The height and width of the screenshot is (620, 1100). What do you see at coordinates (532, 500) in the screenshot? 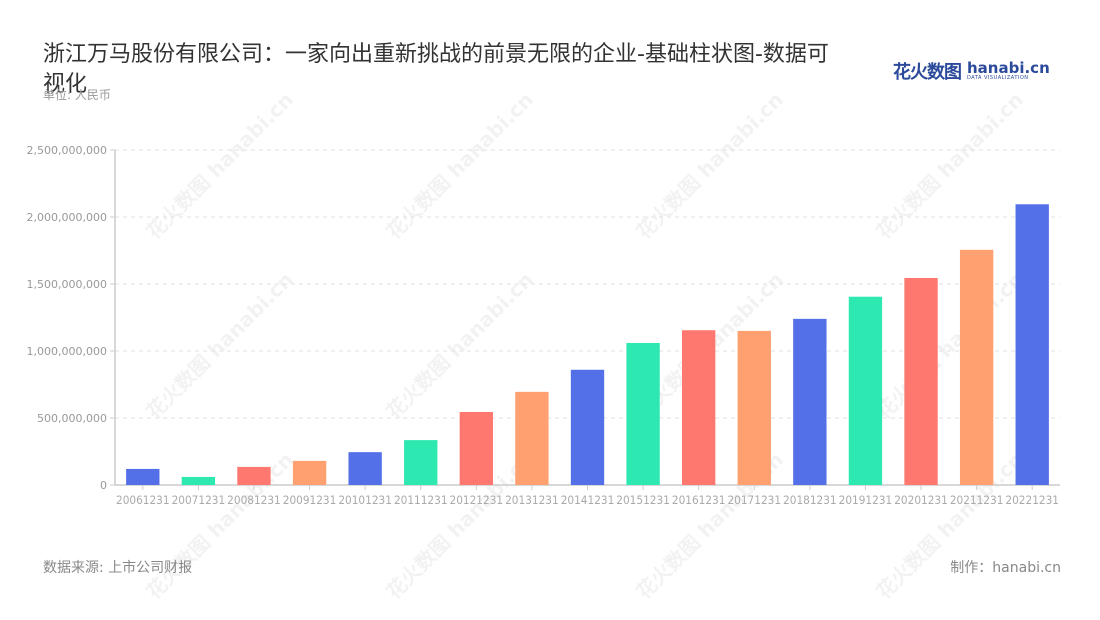
I see `x-tick-label: 20131231` at bounding box center [532, 500].